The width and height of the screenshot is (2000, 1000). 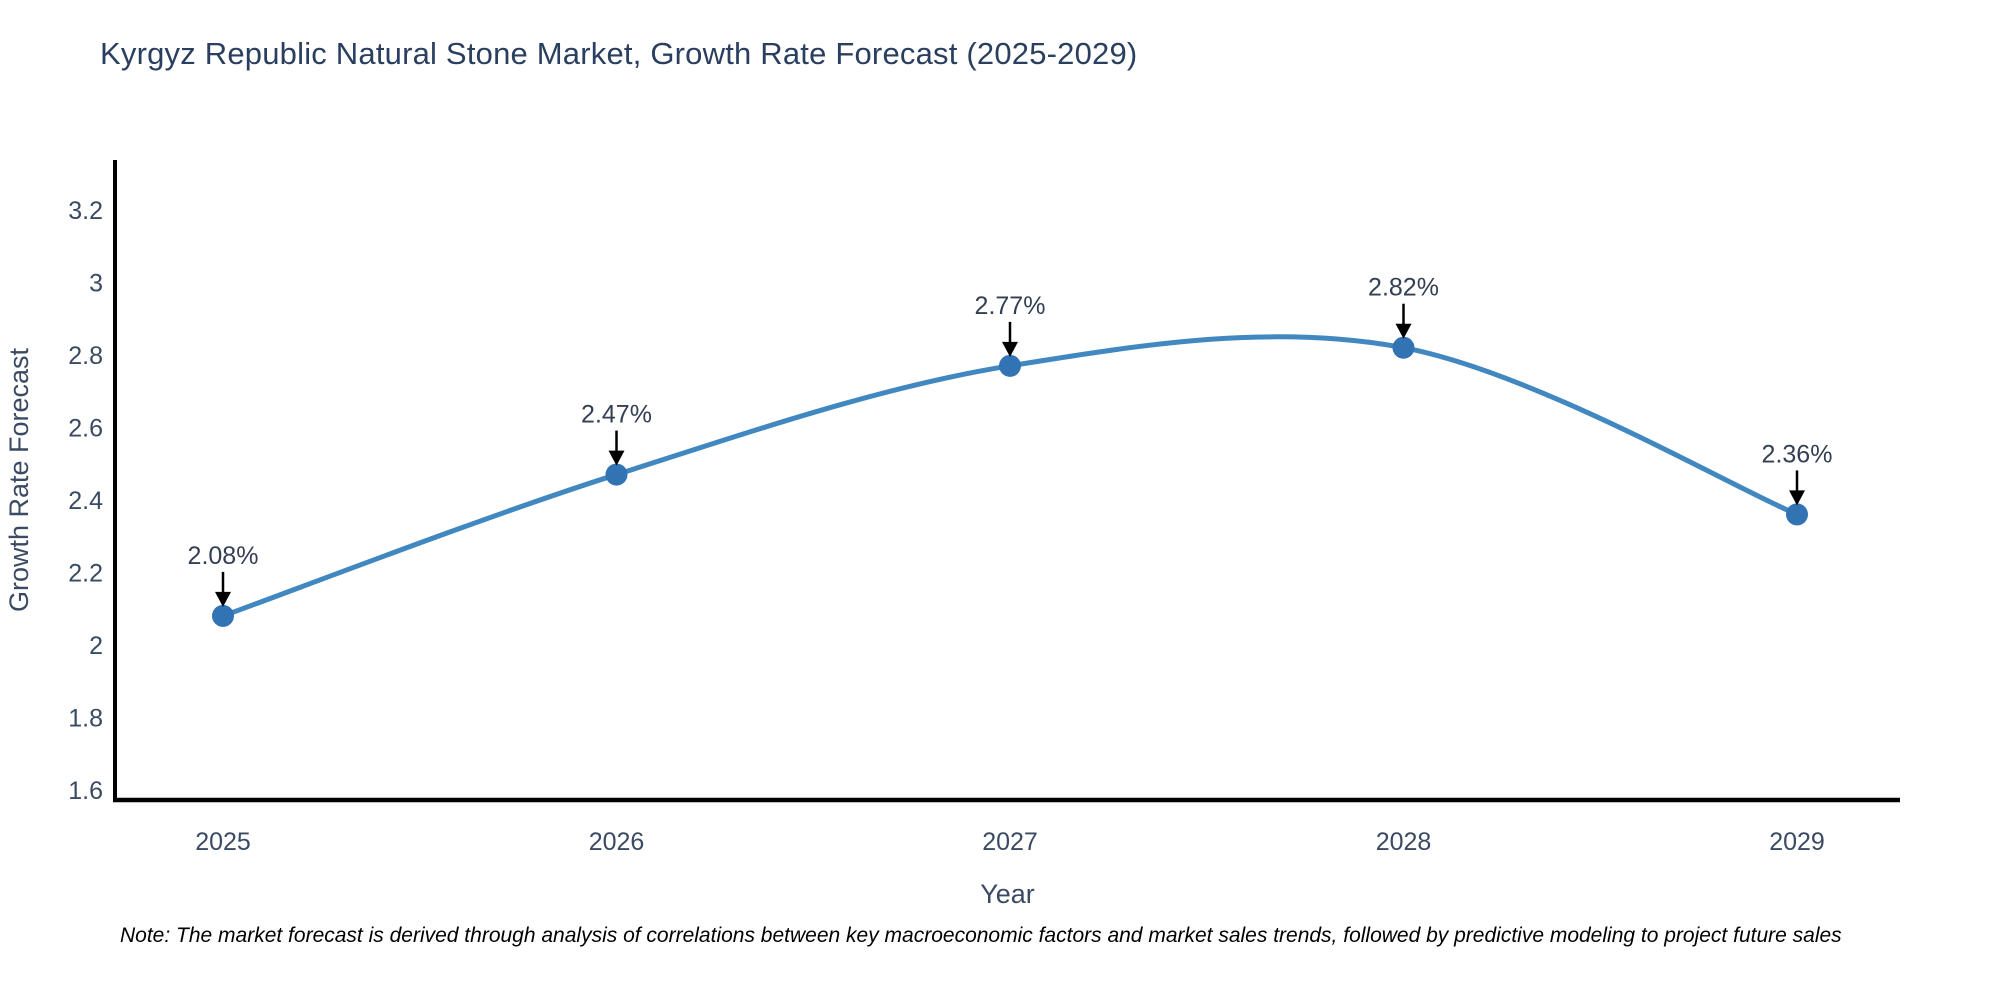 I want to click on y-tick-label: 2.8, so click(x=85, y=356).